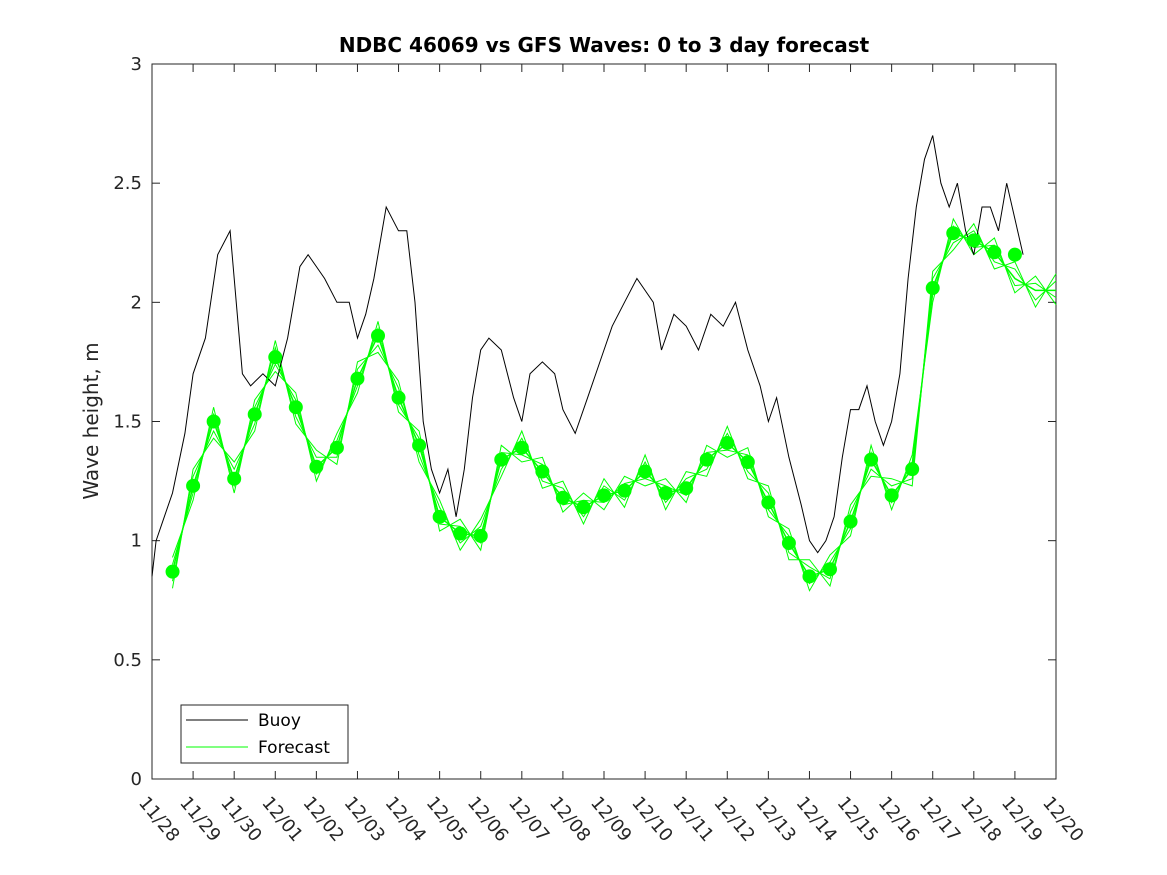 The width and height of the screenshot is (1167, 875). I want to click on y-tick-label: 2.5, so click(127, 183).